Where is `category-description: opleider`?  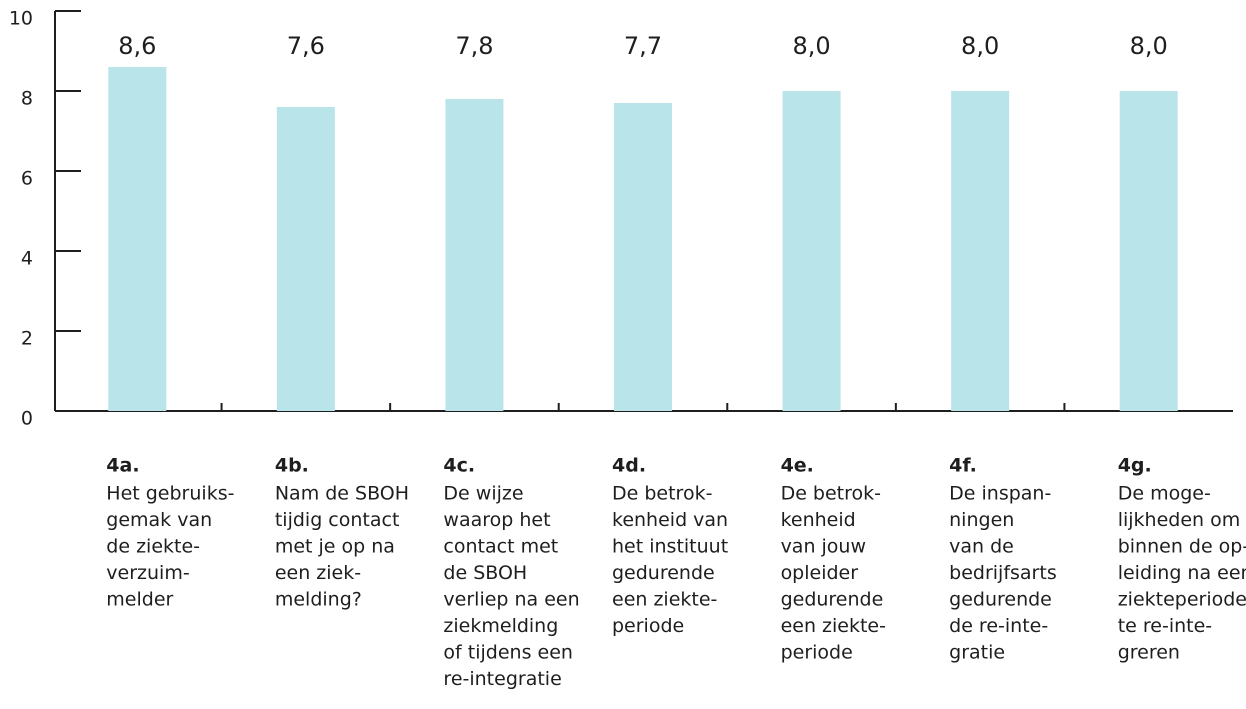 category-description: opleider is located at coordinates (820, 573).